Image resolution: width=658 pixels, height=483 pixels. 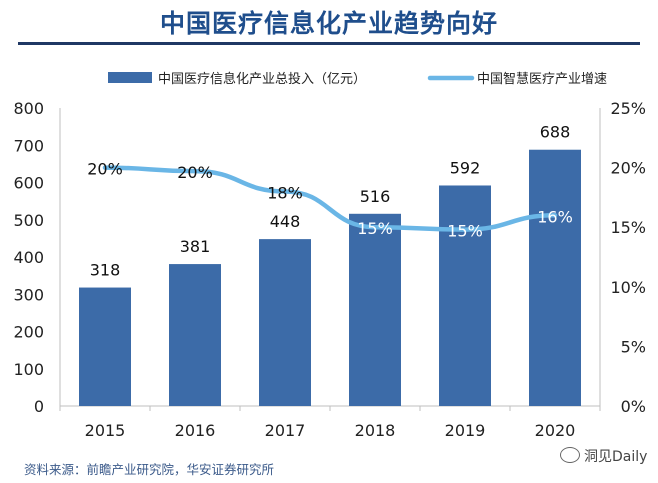 I want to click on title-underline, so click(x=329, y=43).